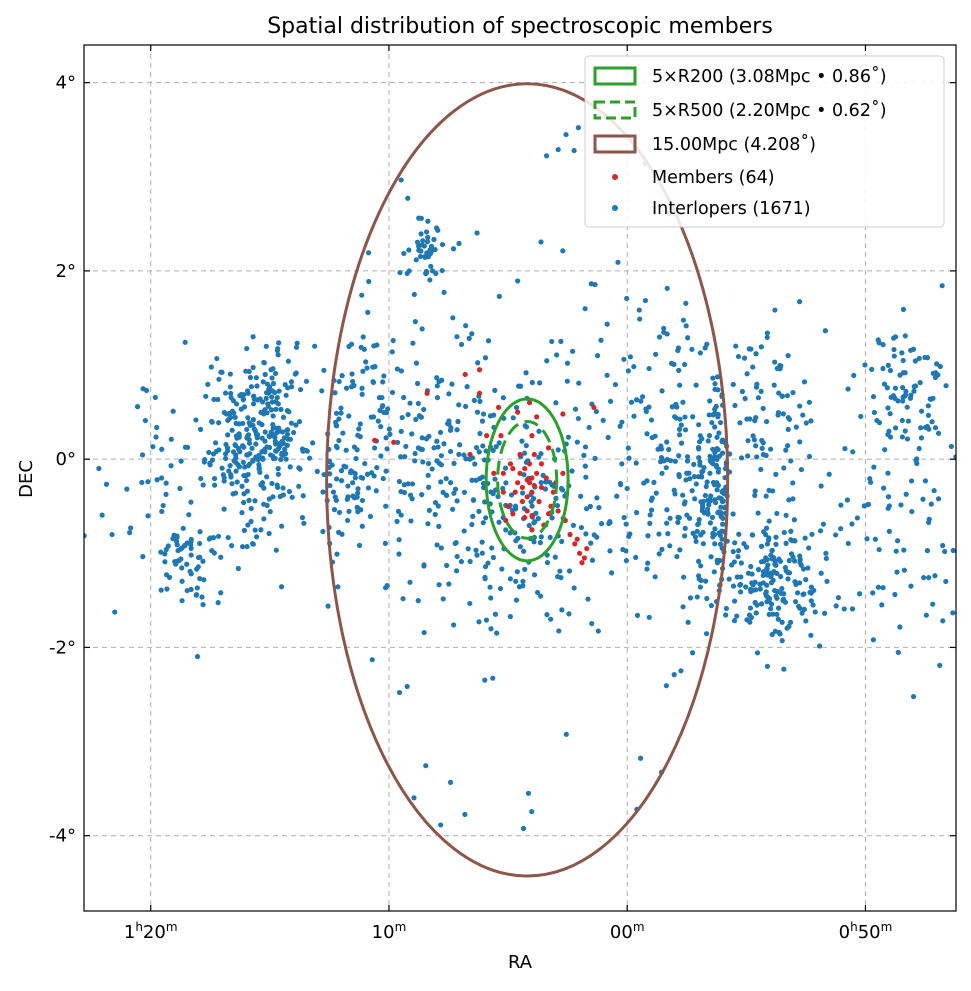 Image resolution: width=971 pixels, height=991 pixels. Describe the element at coordinates (734, 144) in the screenshot. I see `legend-label-circle-2: 15.00Mpc (4.208˚)` at that location.